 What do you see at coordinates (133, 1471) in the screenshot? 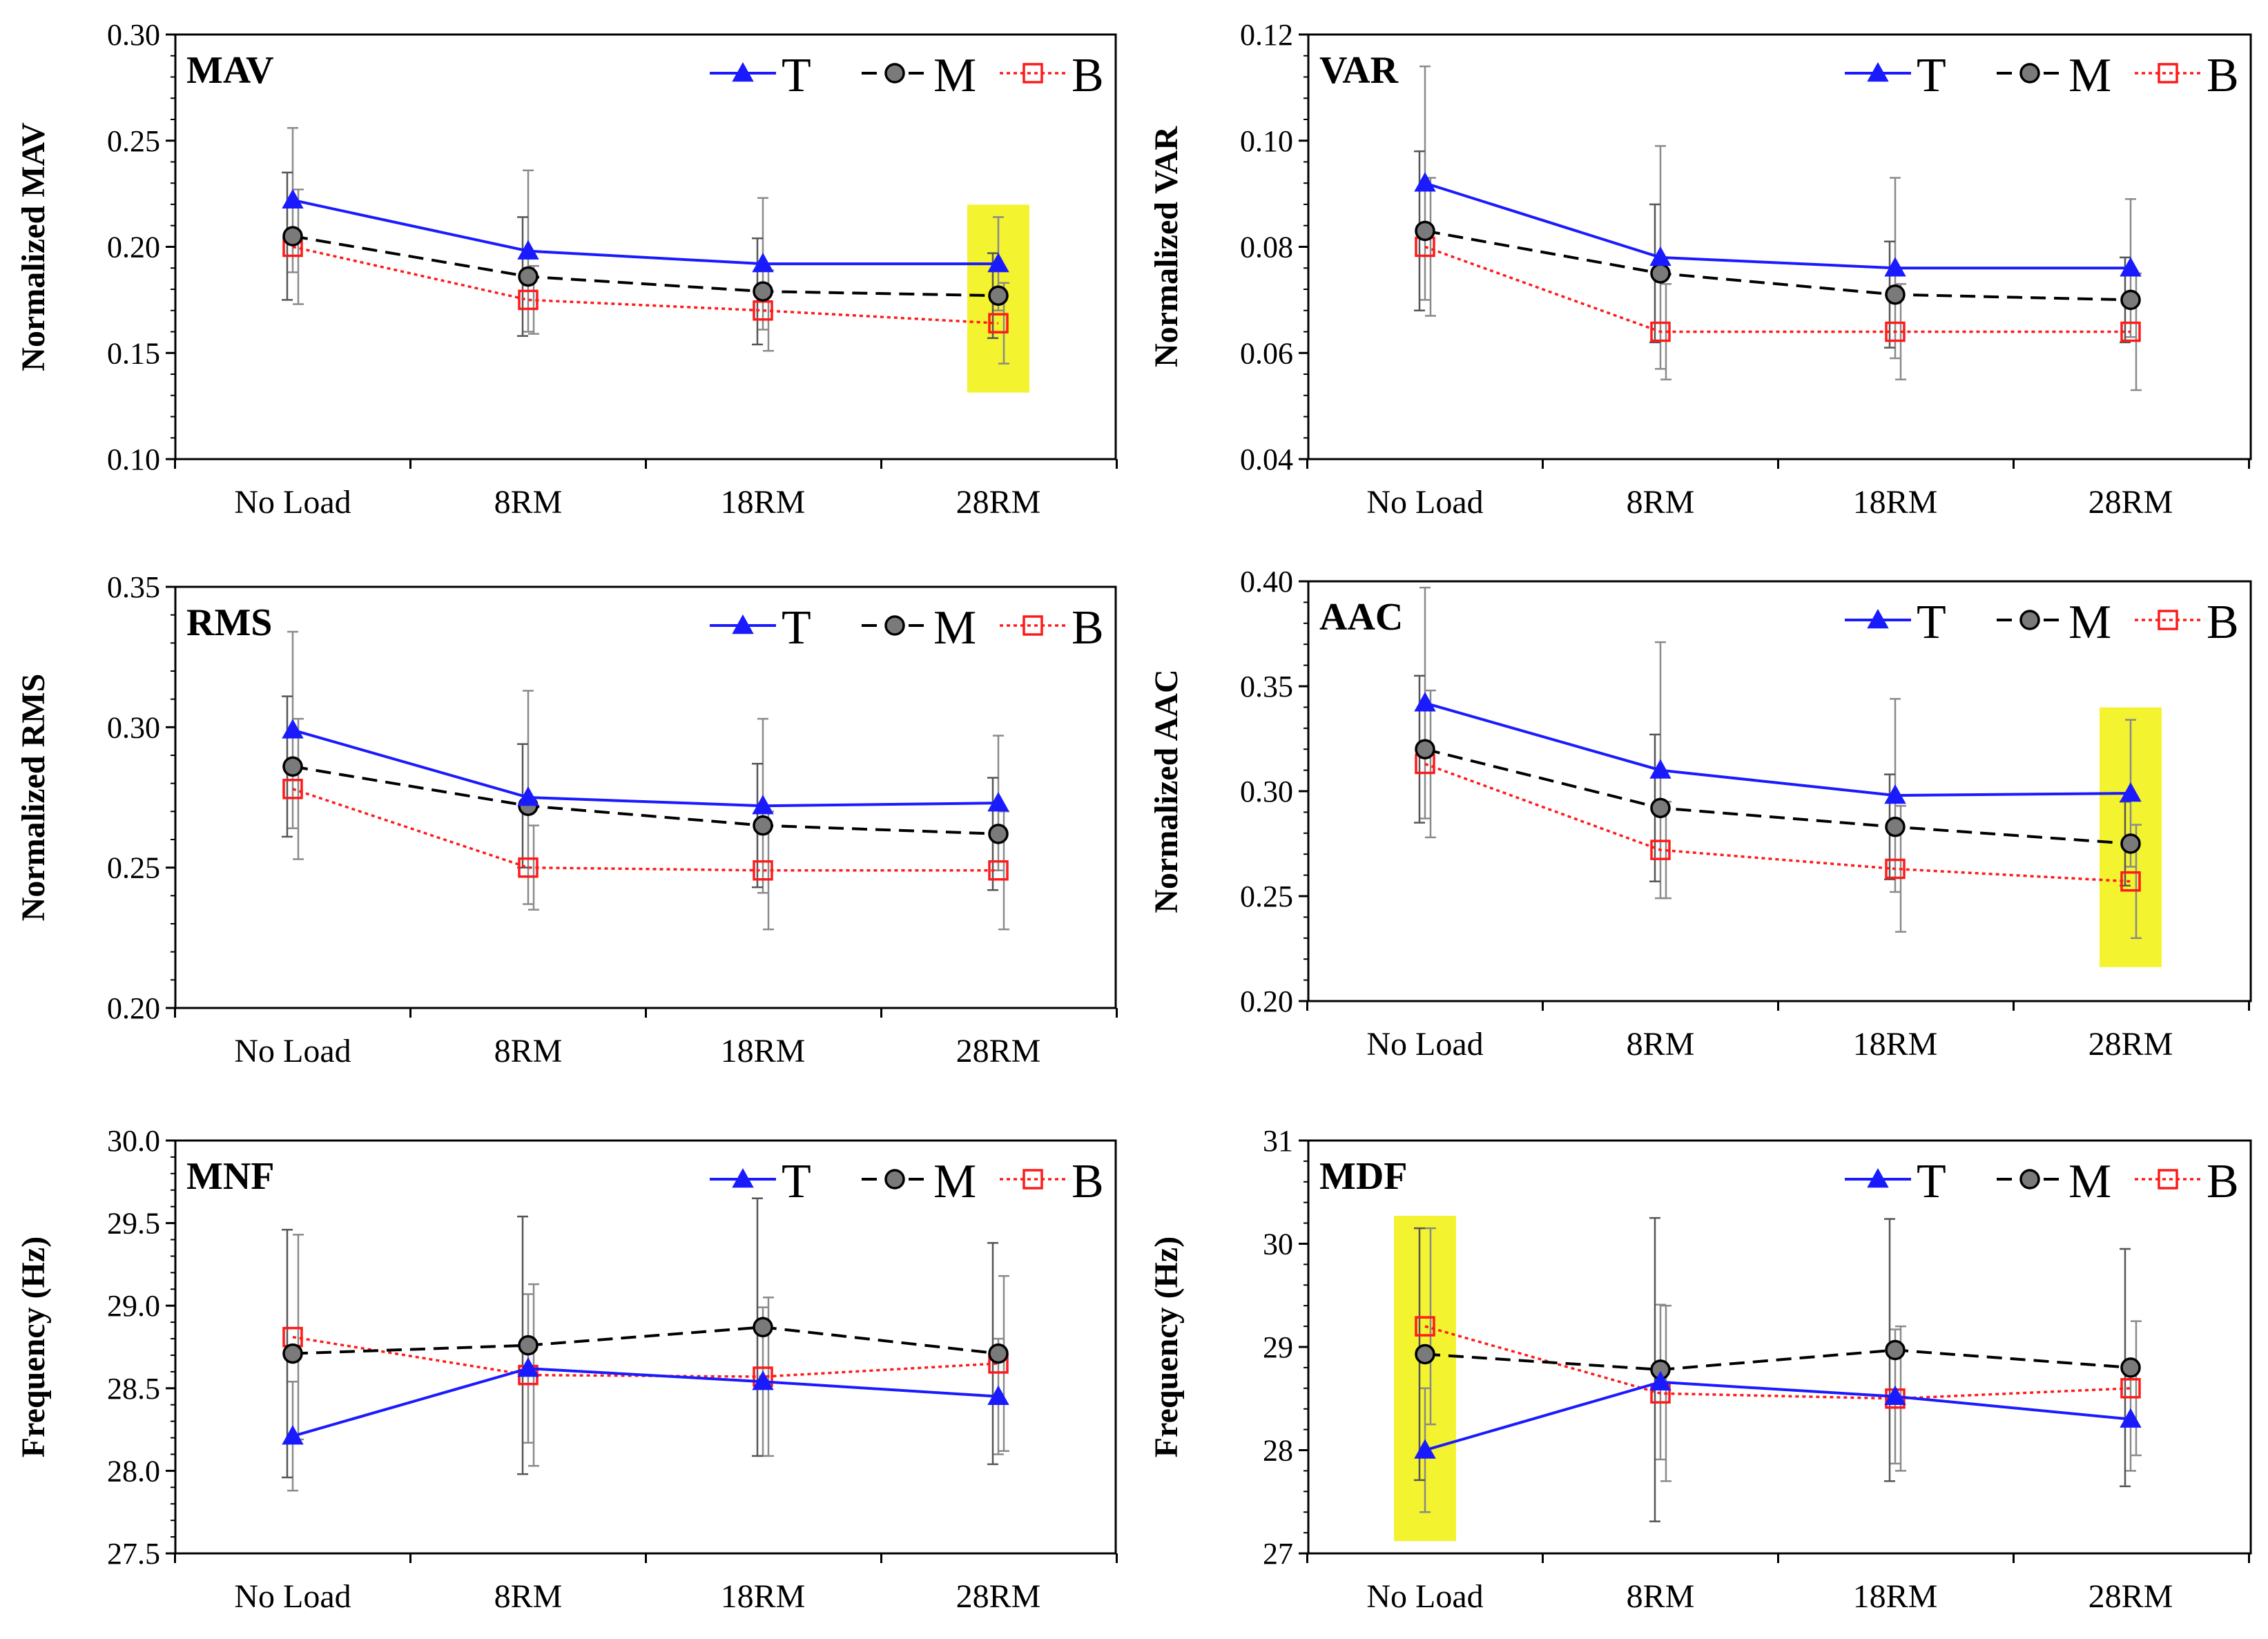
I see `y-tick-label: 28.0` at bounding box center [133, 1471].